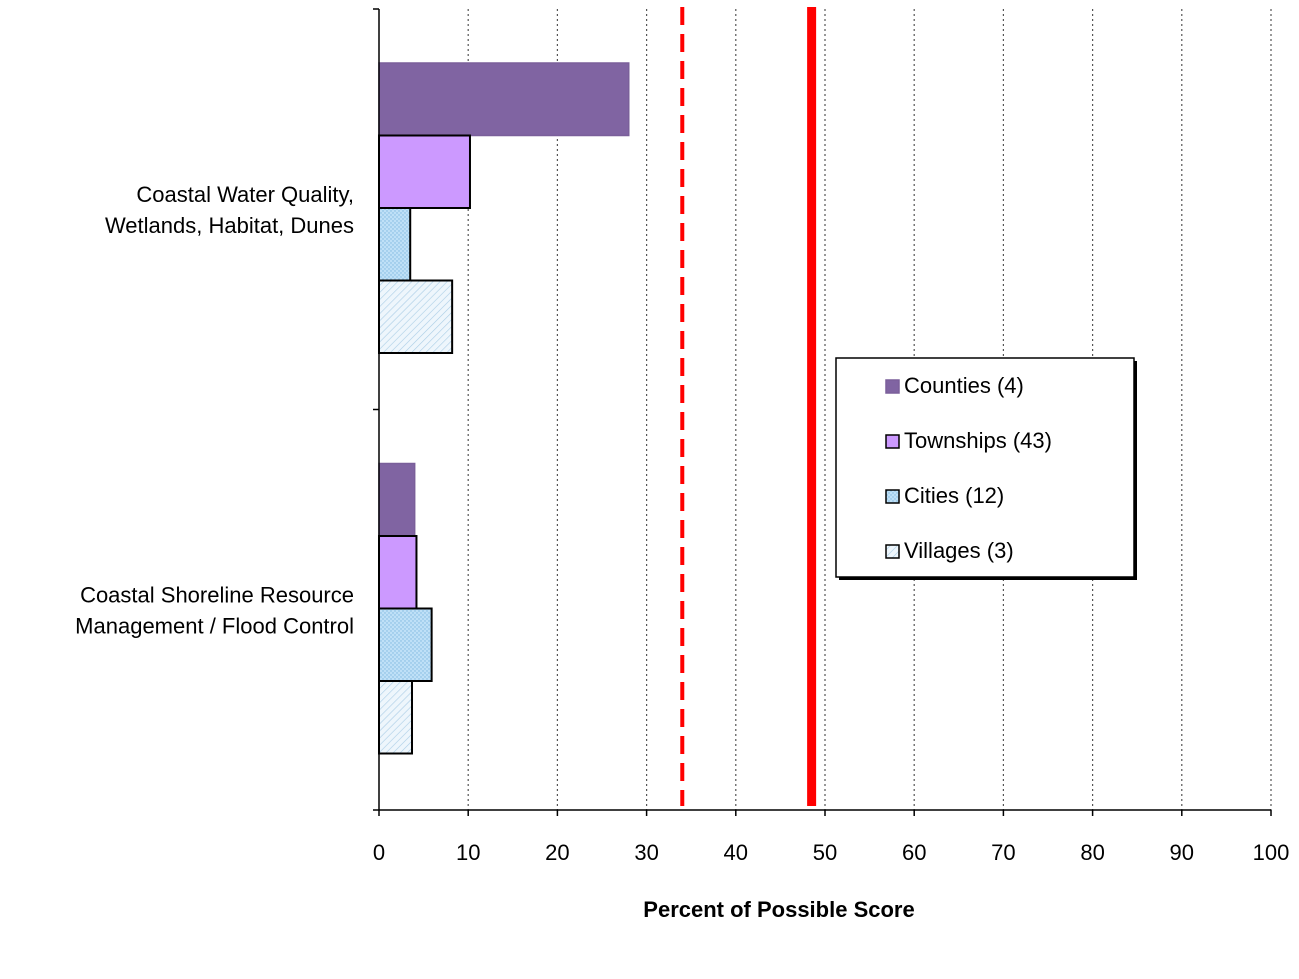 The height and width of the screenshot is (979, 1299). Describe the element at coordinates (954, 495) in the screenshot. I see `legend-label-3: Cities (12)` at that location.